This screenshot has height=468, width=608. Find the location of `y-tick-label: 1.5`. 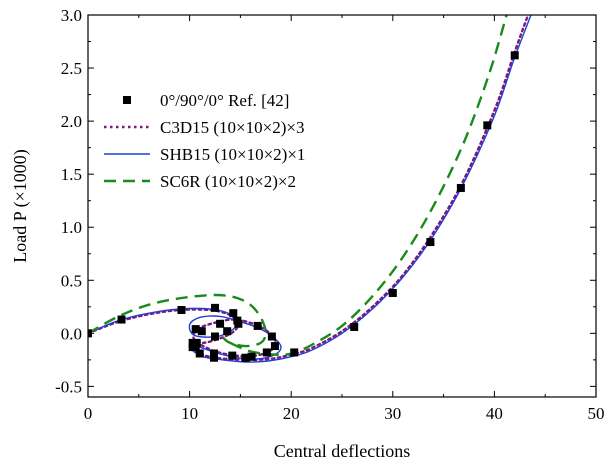

y-tick-label: 1.5 is located at coordinates (71, 174).